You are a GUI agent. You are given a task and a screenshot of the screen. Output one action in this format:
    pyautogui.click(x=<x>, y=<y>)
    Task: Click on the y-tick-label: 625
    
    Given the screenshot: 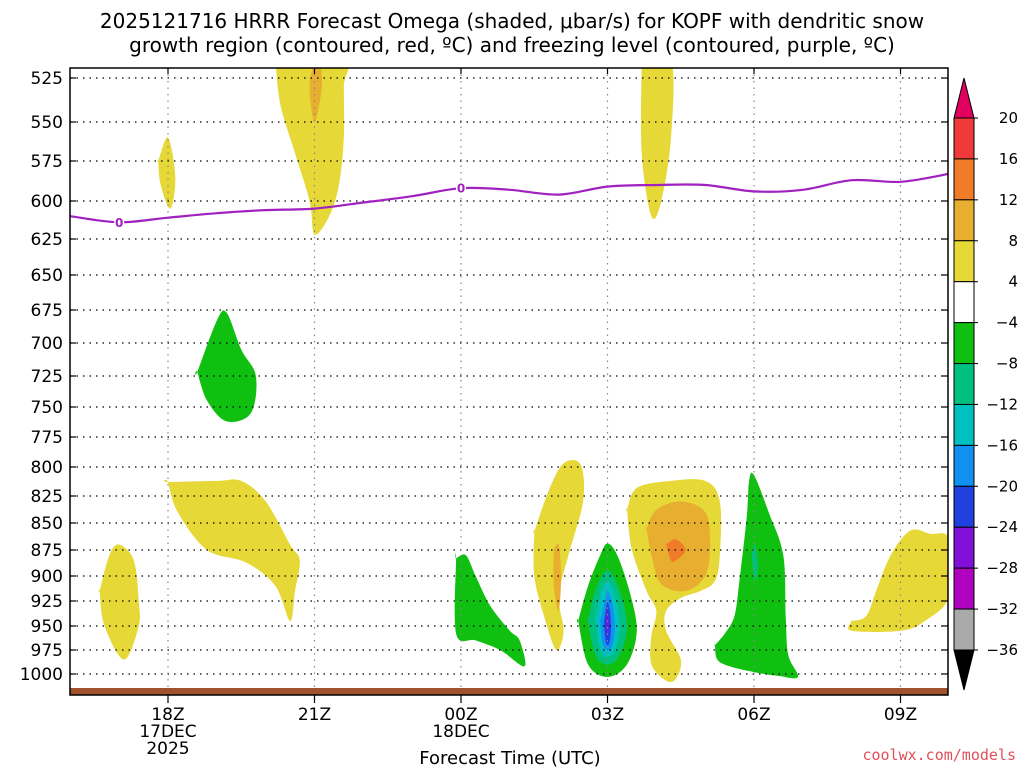 What is the action you would take?
    pyautogui.click(x=47, y=240)
    